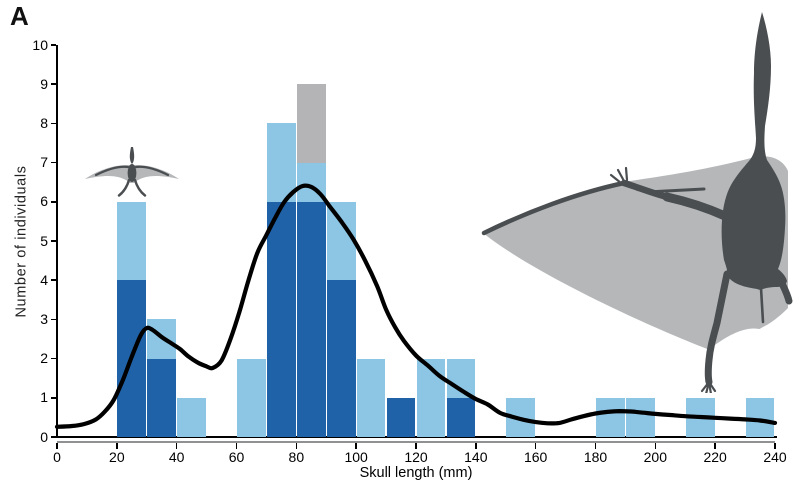 The width and height of the screenshot is (800, 491). Describe the element at coordinates (44, 162) in the screenshot. I see `y-tick-label: 7` at that location.